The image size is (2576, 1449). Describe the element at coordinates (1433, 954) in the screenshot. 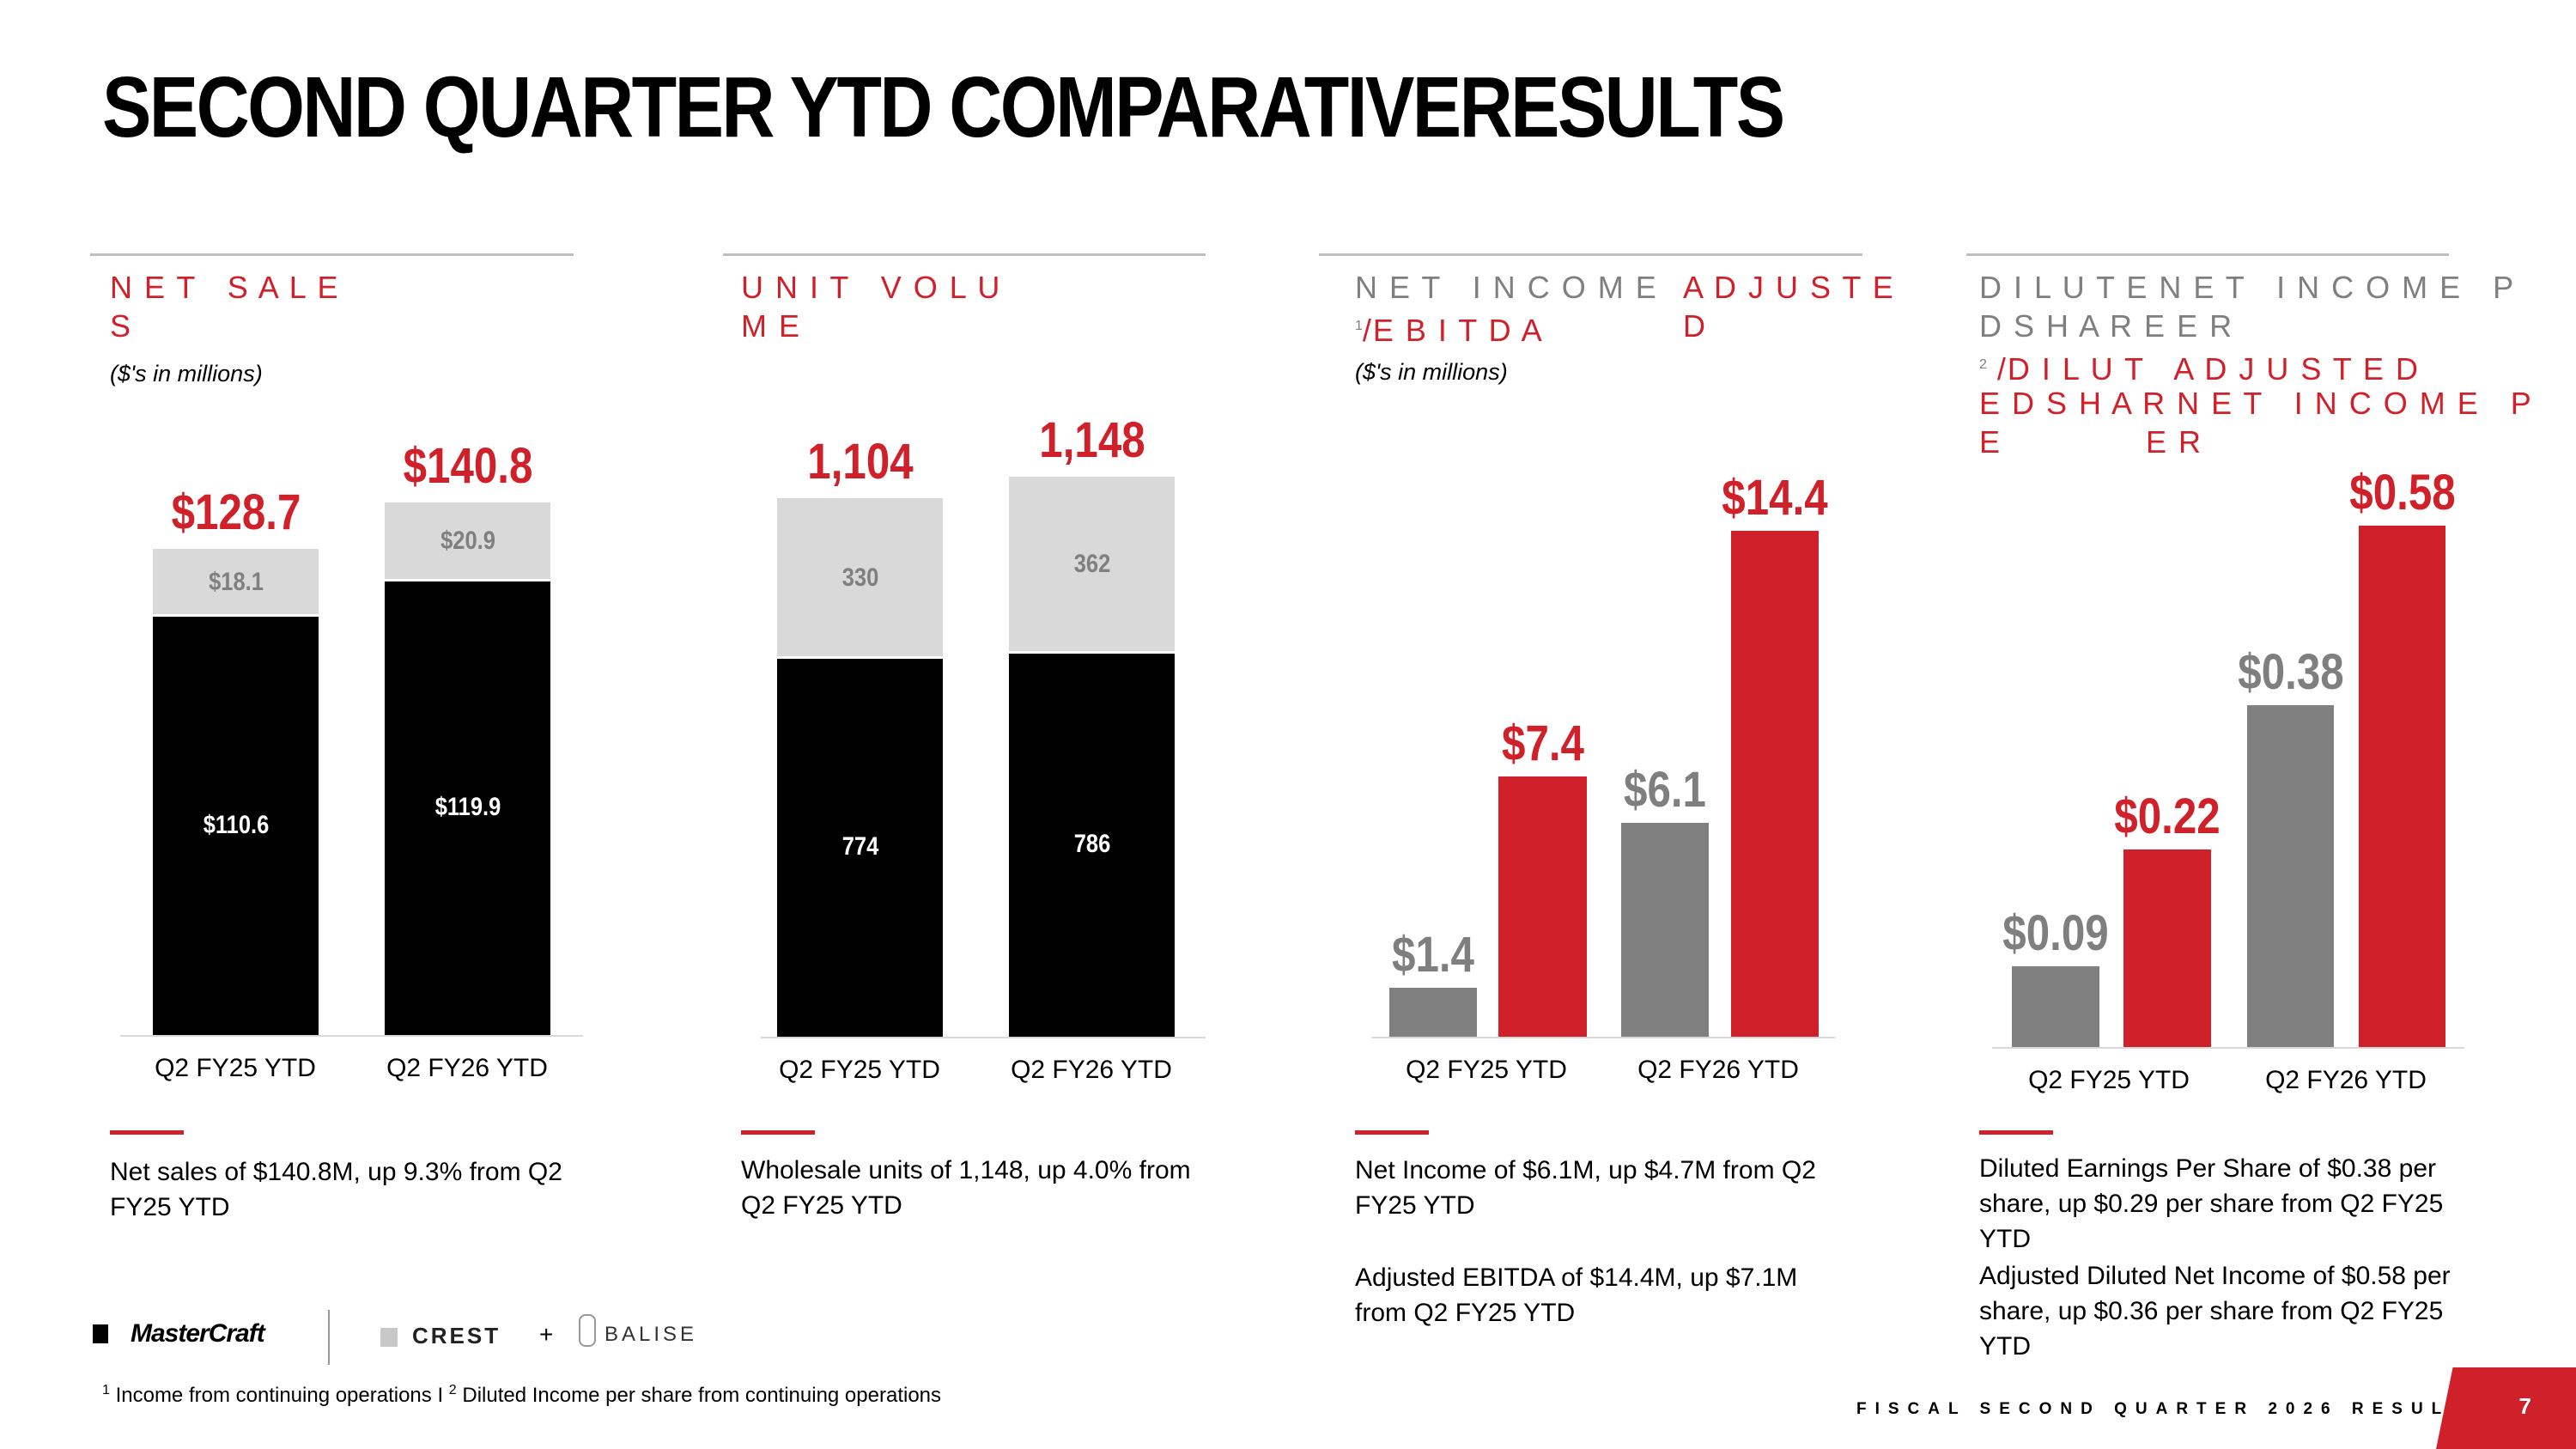

I see `bar-value-label: $1.4` at that location.